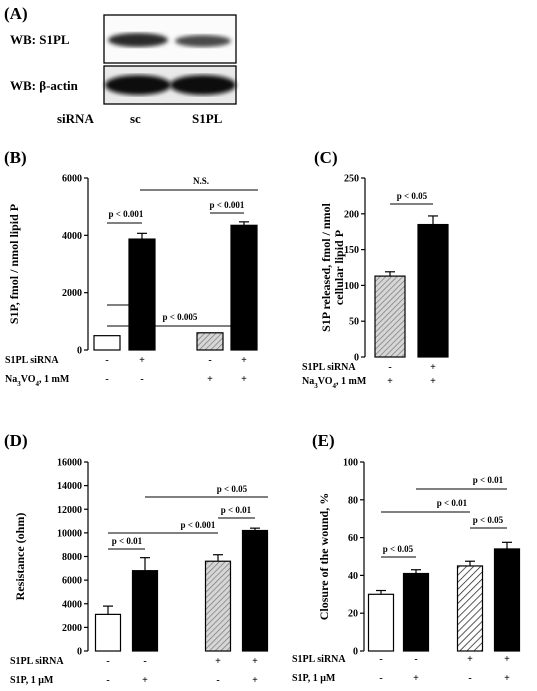 This screenshot has width=537, height=691. Describe the element at coordinates (16, 440) in the screenshot. I see `panel-d-label: (D)` at that location.